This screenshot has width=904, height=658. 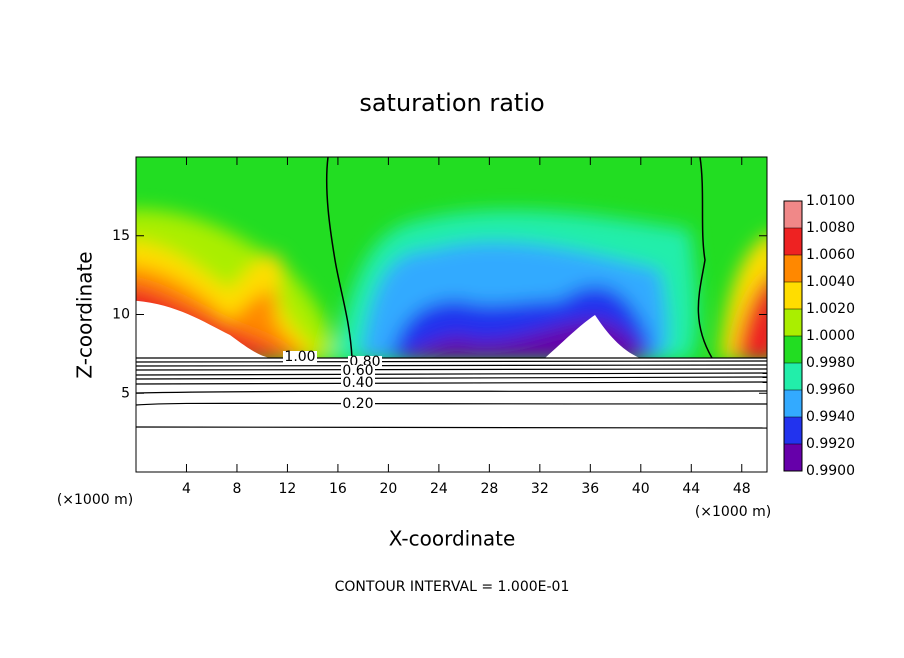 I want to click on x-tick-label: 8, so click(x=236, y=489).